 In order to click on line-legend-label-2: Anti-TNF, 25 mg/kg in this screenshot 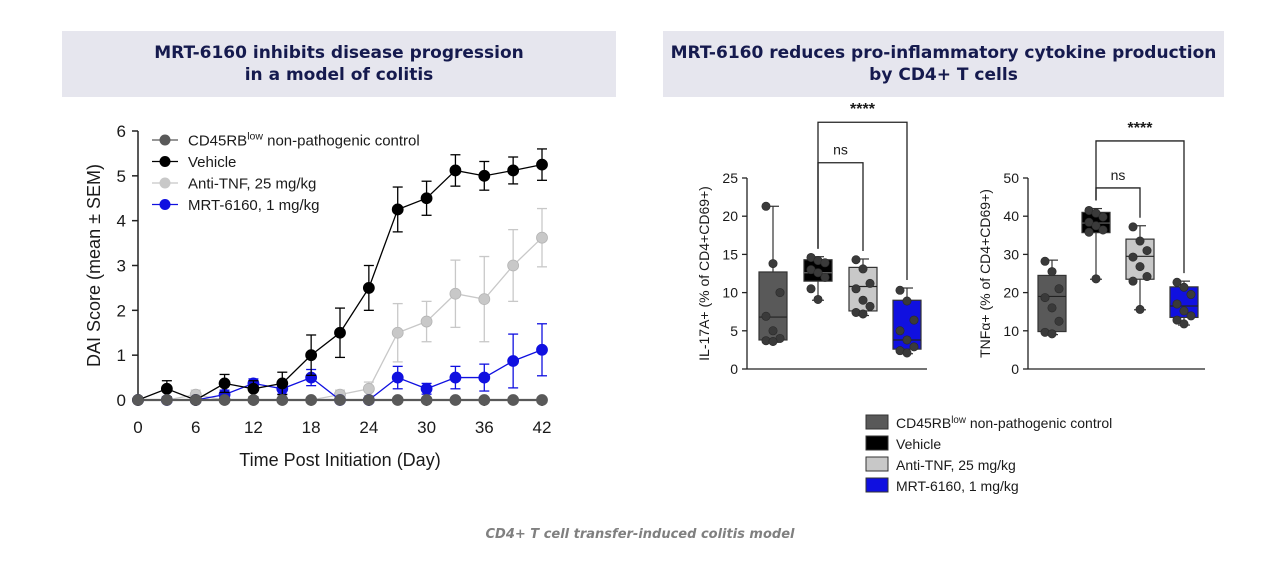, I will do `click(252, 184)`.